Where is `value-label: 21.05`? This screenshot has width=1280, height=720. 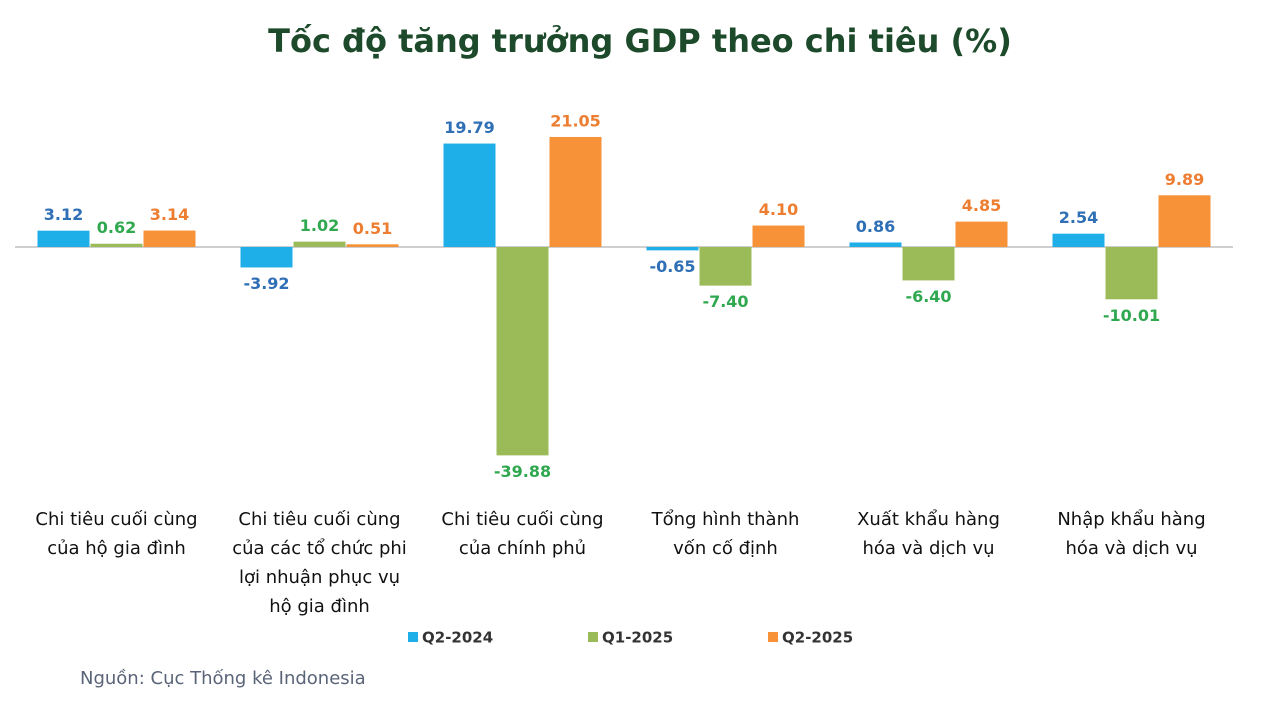 value-label: 21.05 is located at coordinates (575, 120).